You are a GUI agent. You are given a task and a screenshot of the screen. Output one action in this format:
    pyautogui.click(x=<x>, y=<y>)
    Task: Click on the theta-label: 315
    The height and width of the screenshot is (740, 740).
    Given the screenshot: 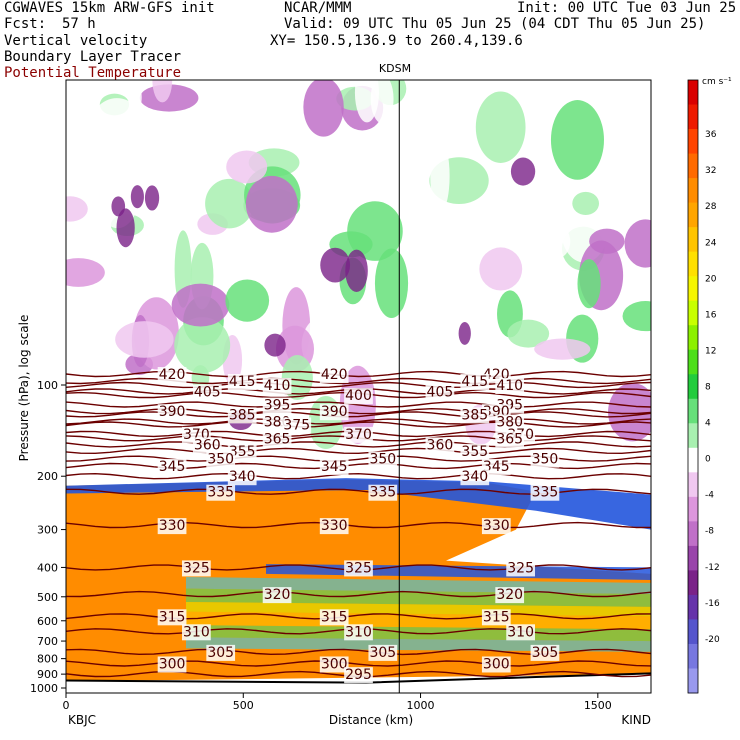 What is the action you would take?
    pyautogui.click(x=172, y=617)
    